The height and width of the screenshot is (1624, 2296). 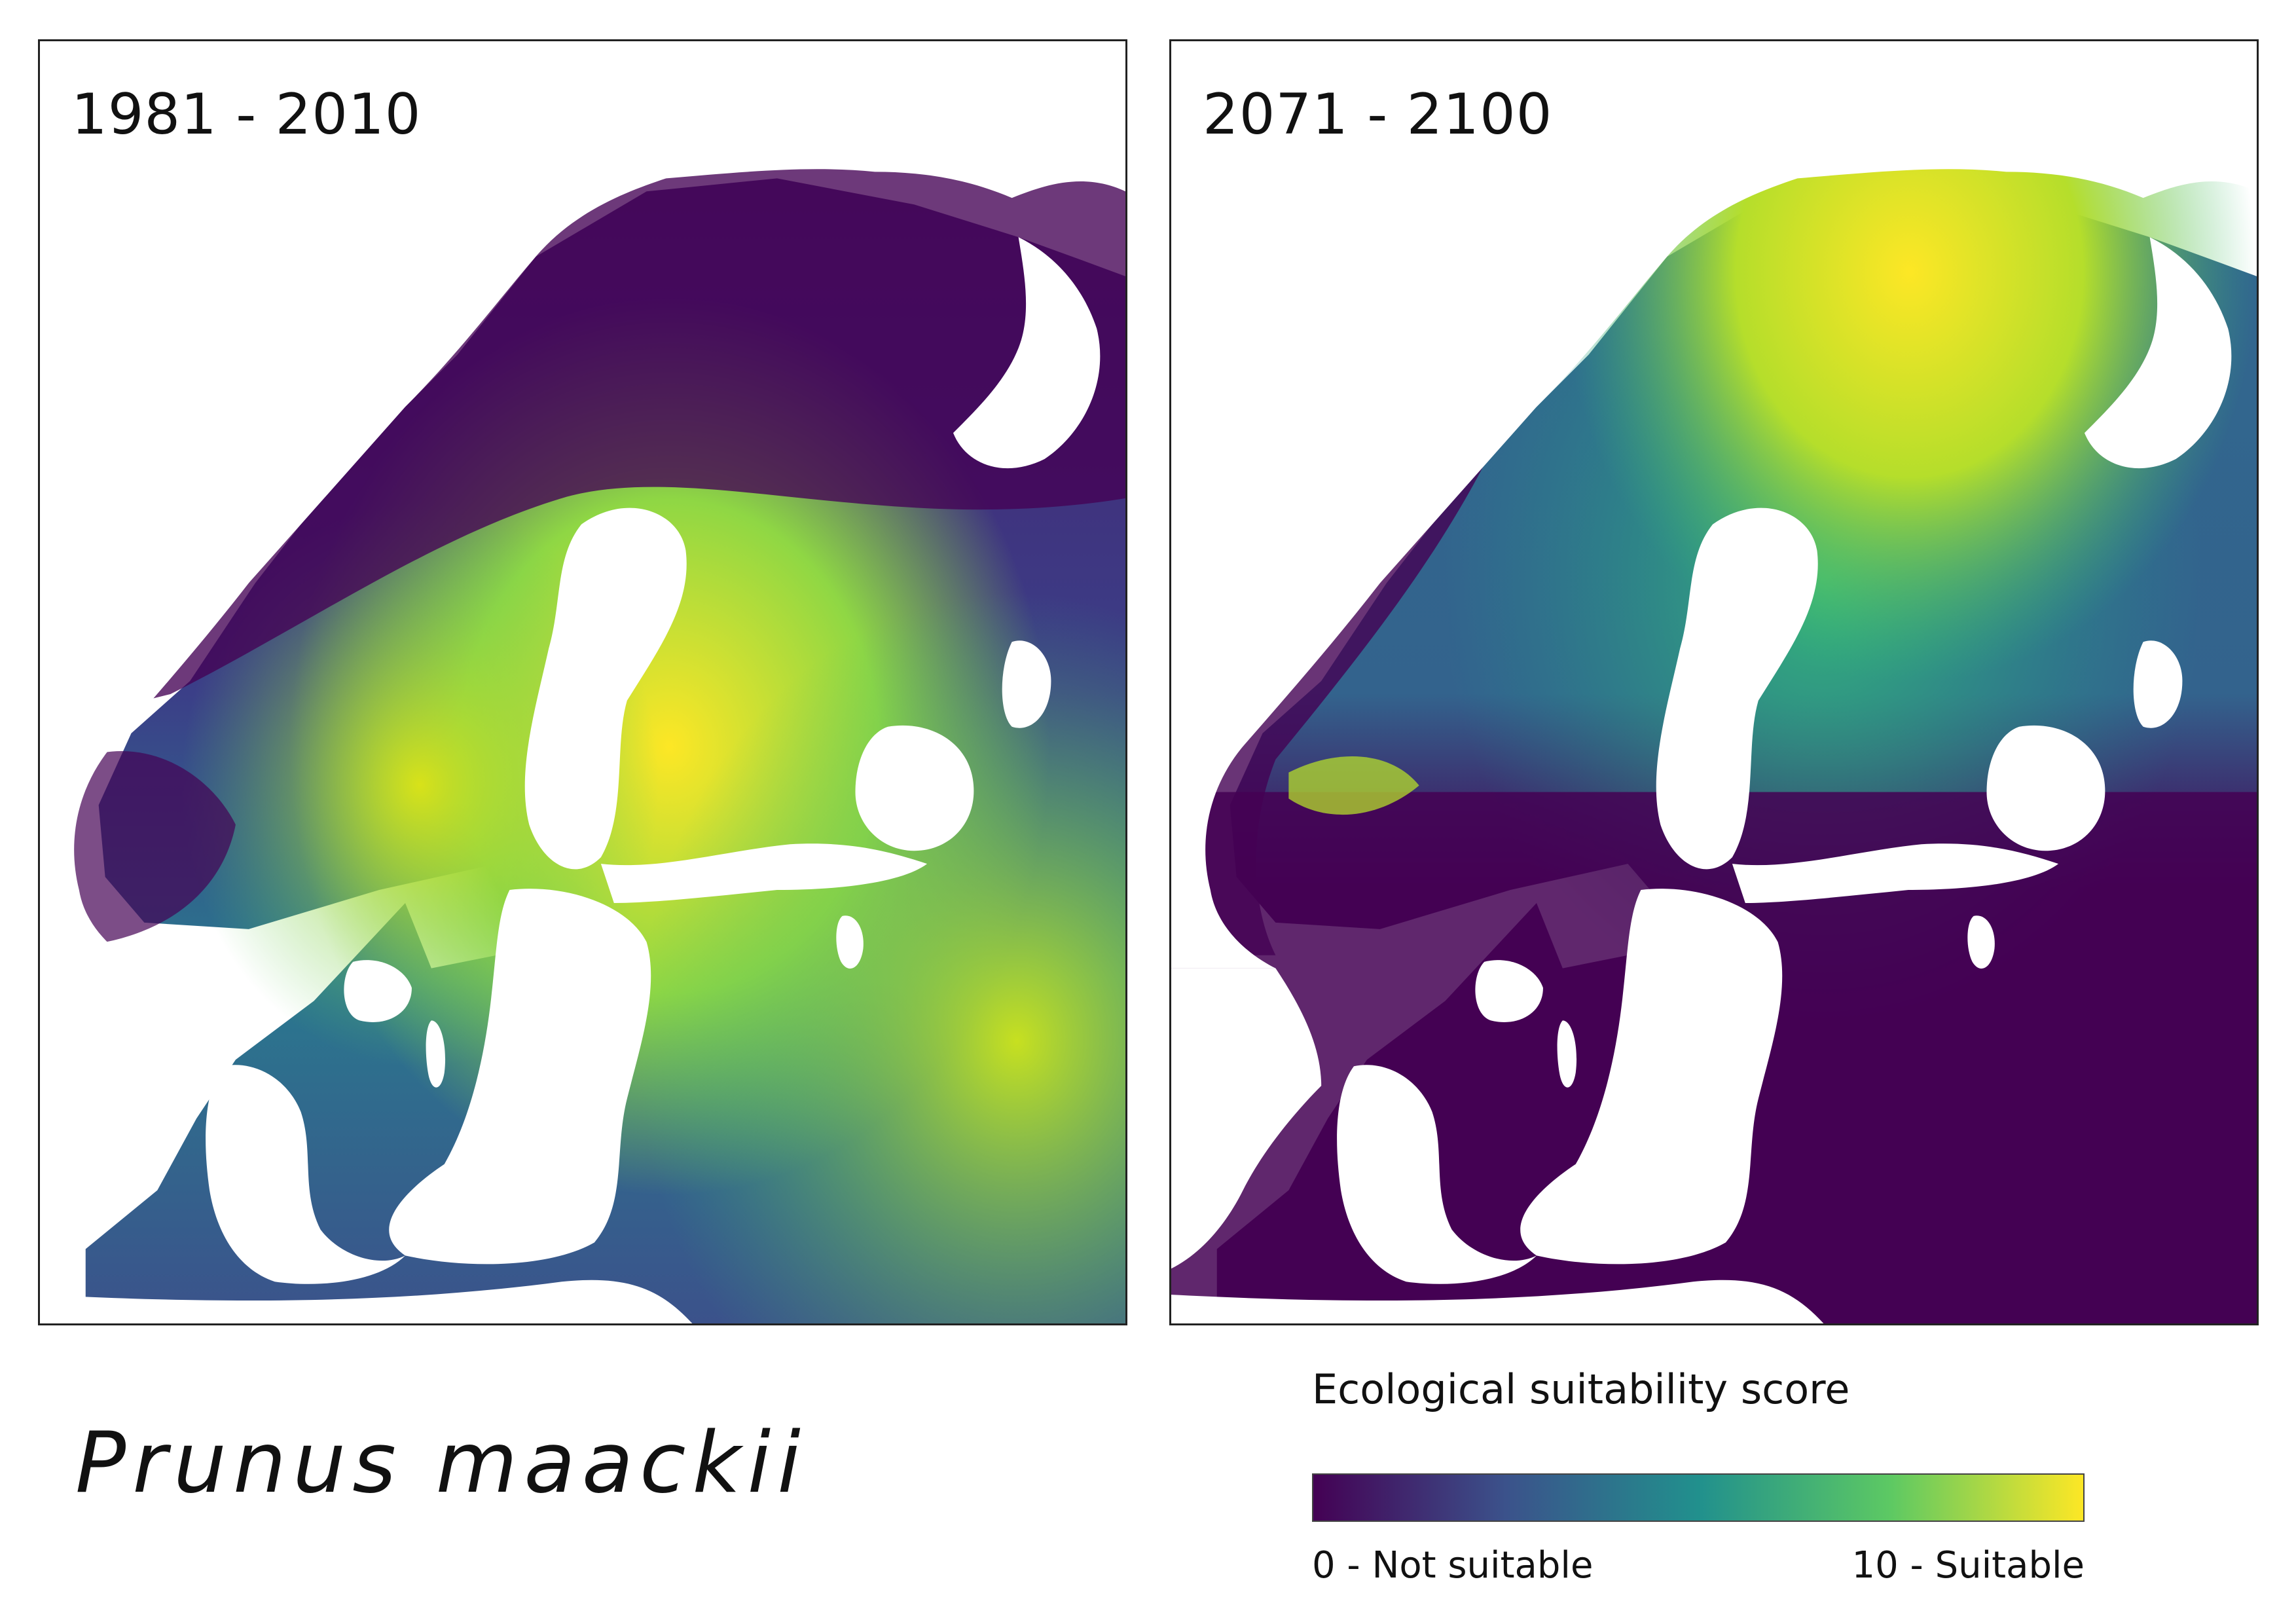 What do you see at coordinates (1968, 1565) in the screenshot?
I see `legend-max-label: 10 - Suitable` at bounding box center [1968, 1565].